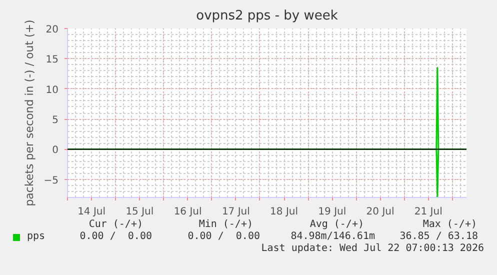 Image resolution: width=497 pixels, height=275 pixels. Describe the element at coordinates (332, 212) in the screenshot. I see `x-tick-label: 19 Jul` at that location.